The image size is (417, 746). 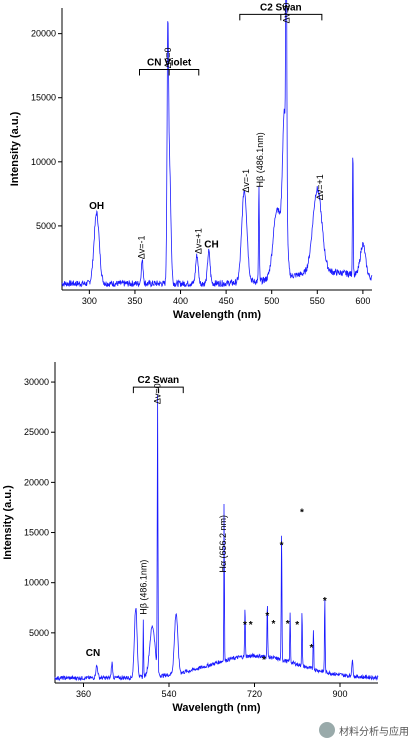 What do you see at coordinates (317, 301) in the screenshot?
I see `x-tick-label: 550` at bounding box center [317, 301].